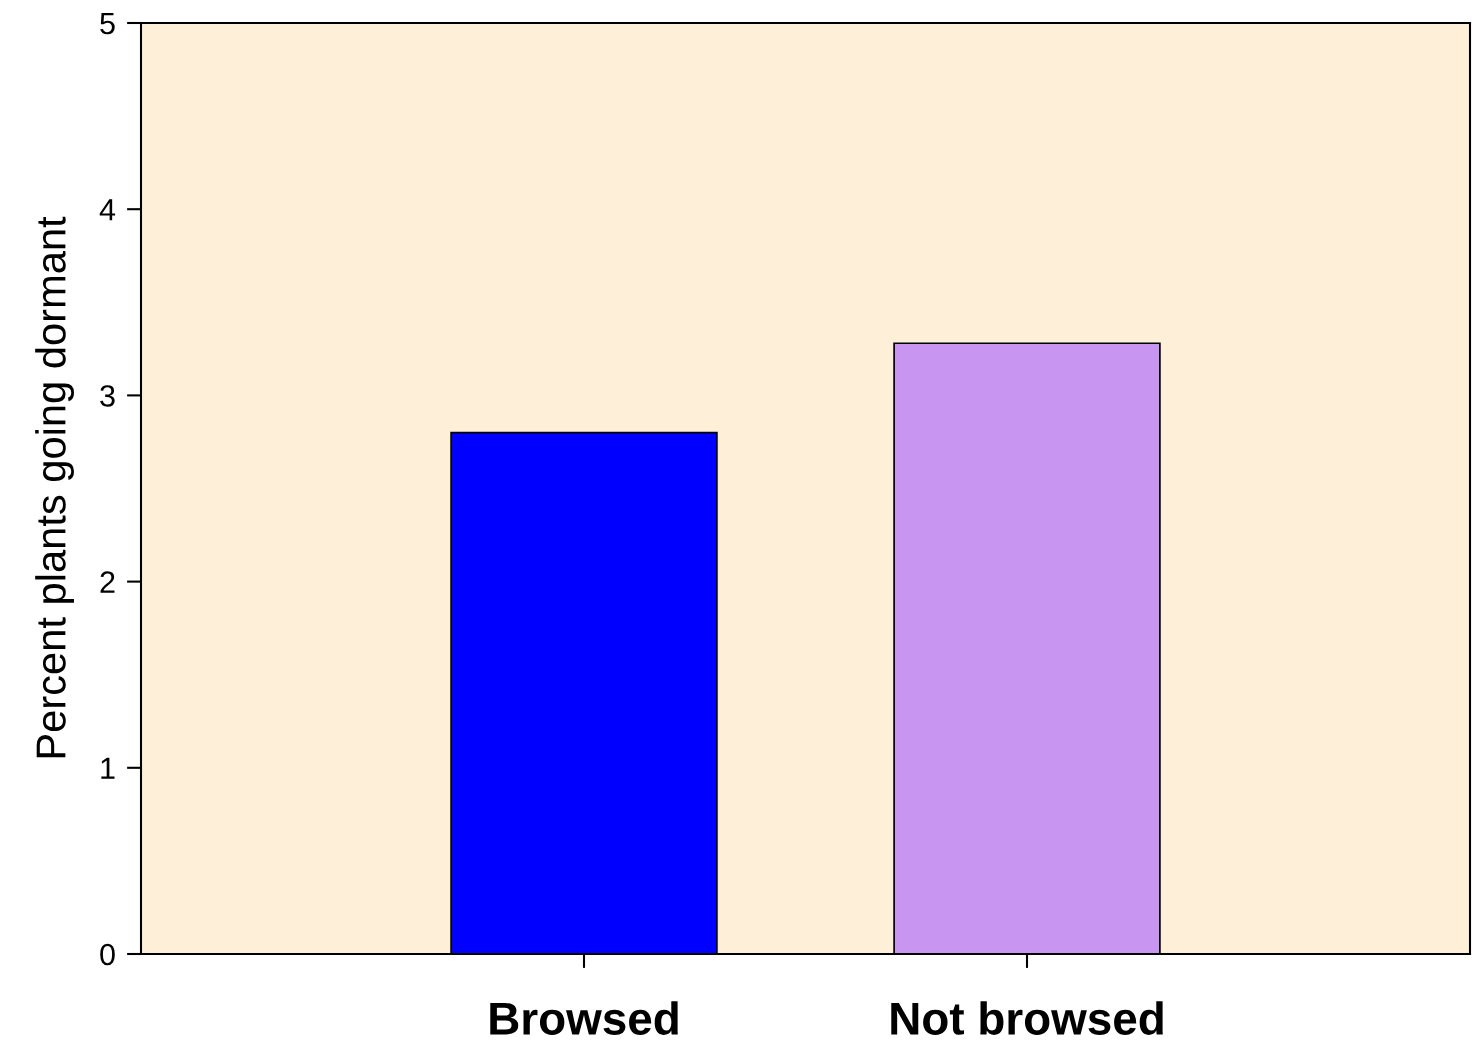 Image resolution: width=1475 pixels, height=1048 pixels. Describe the element at coordinates (55, 487) in the screenshot. I see `y-axis-title: Percent plants going dormant` at that location.